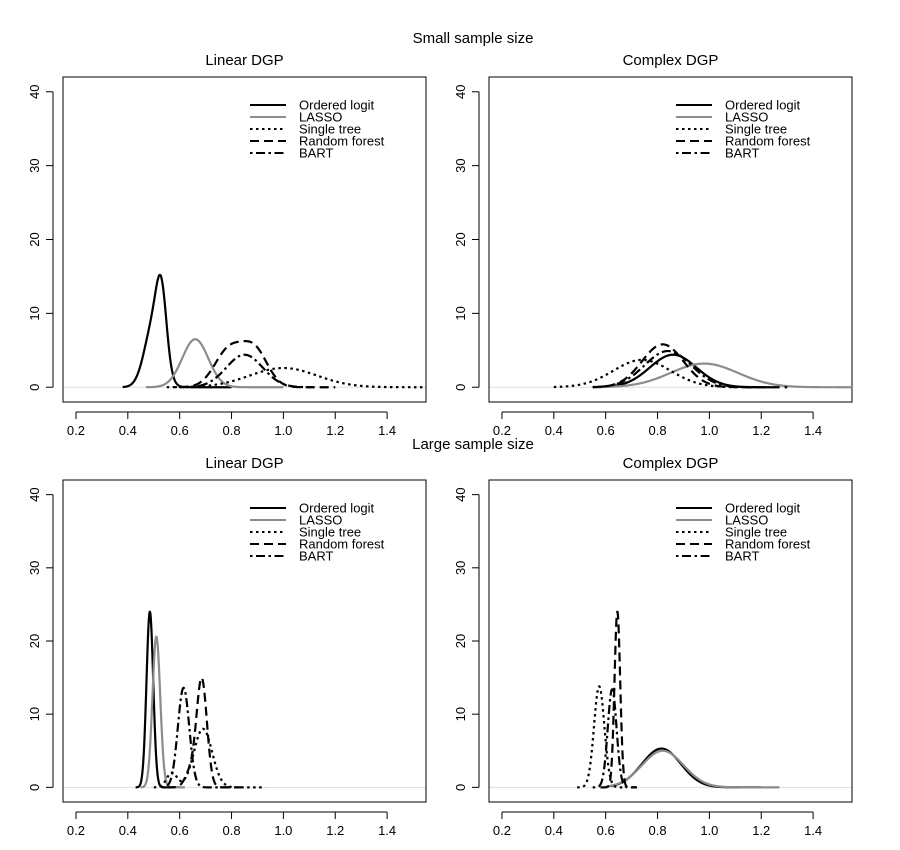 This screenshot has height=850, width=900. Describe the element at coordinates (473, 38) in the screenshot. I see `row-title-small: Small sample size` at that location.